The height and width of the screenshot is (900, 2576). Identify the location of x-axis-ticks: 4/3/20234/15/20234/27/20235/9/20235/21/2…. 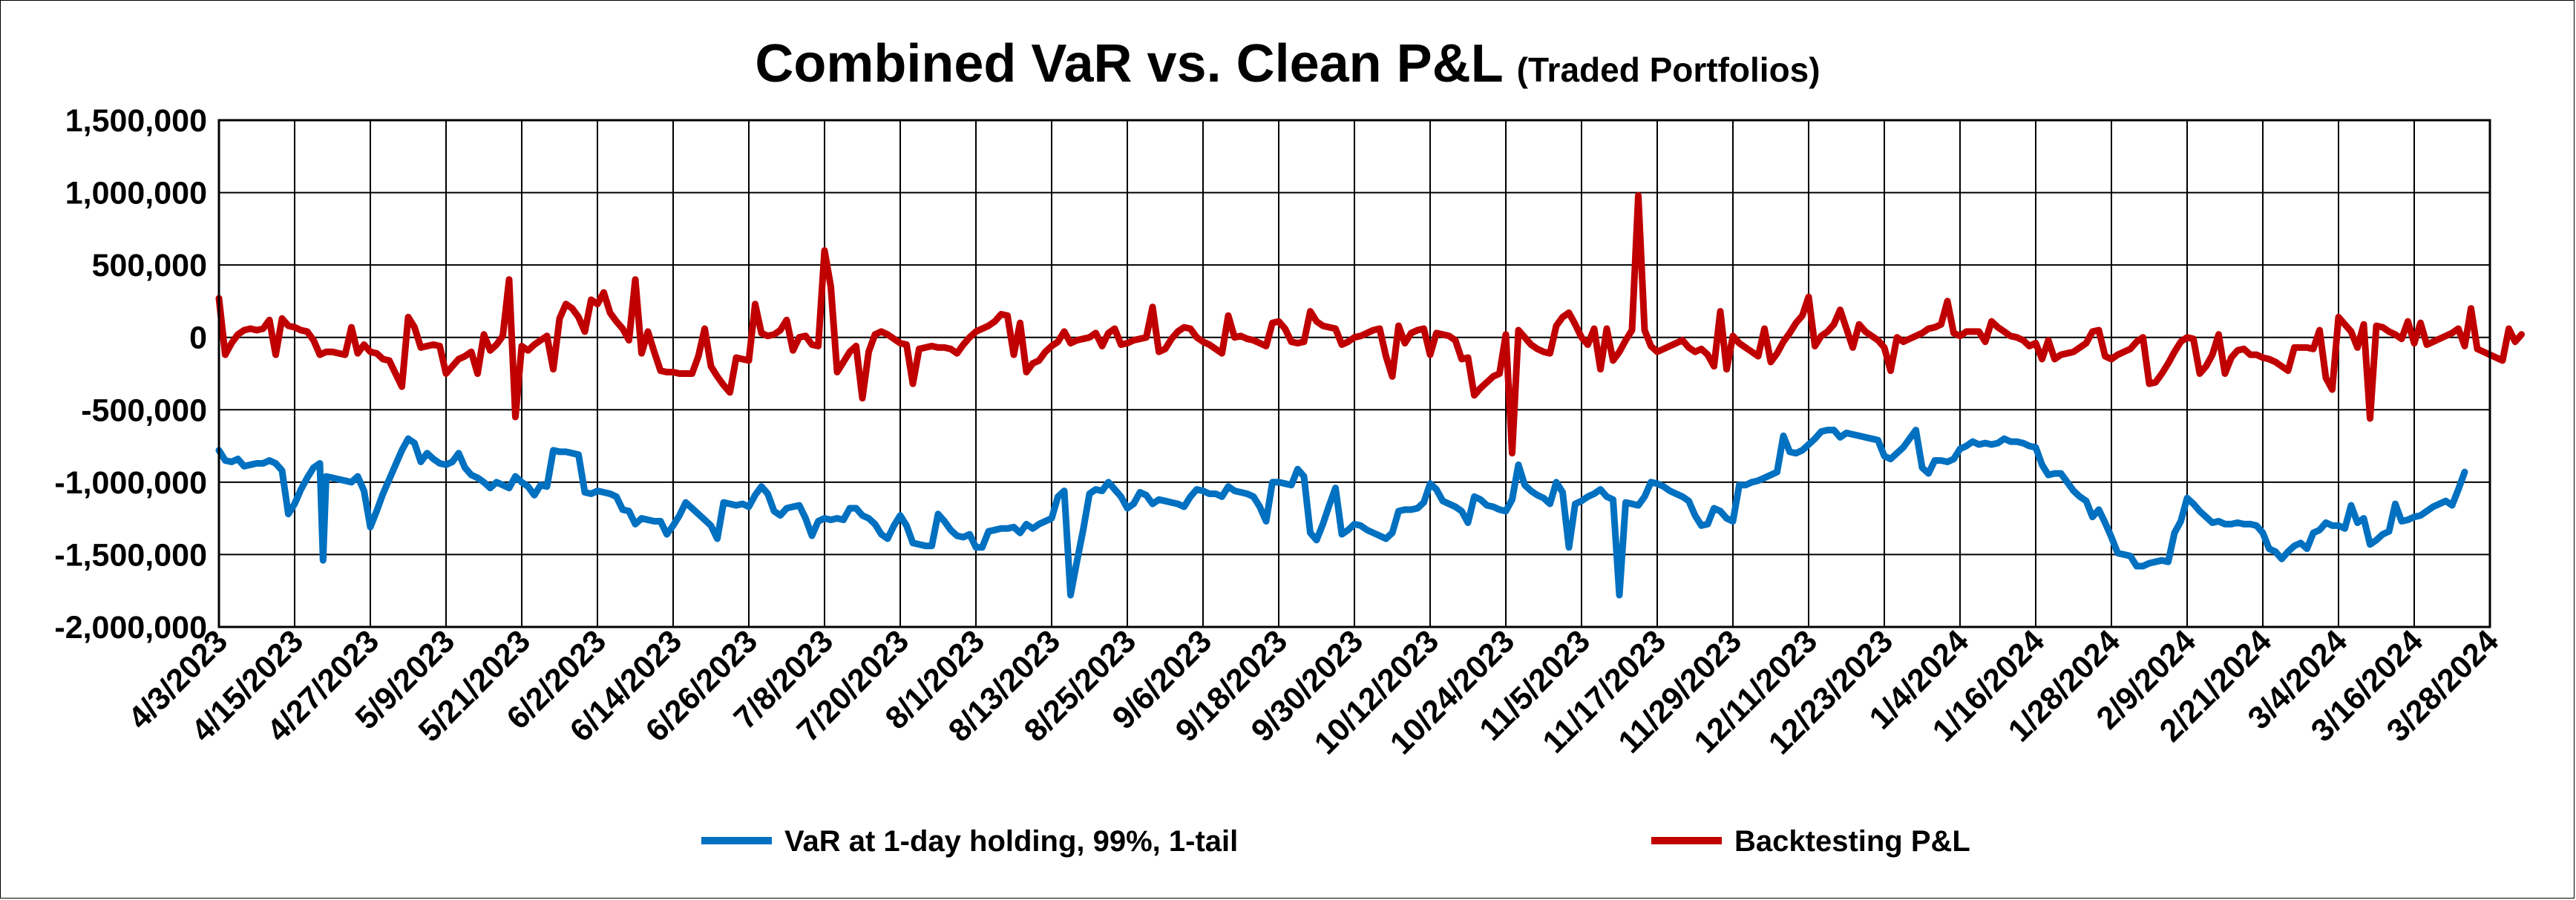
(1313, 692).